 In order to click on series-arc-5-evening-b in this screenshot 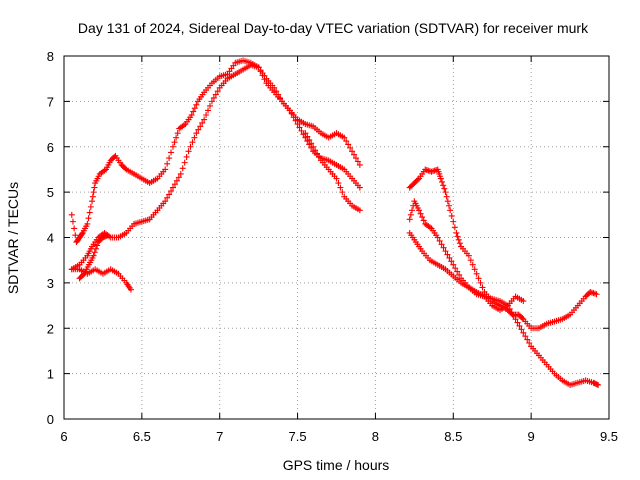, I will do `click(504, 293)`.